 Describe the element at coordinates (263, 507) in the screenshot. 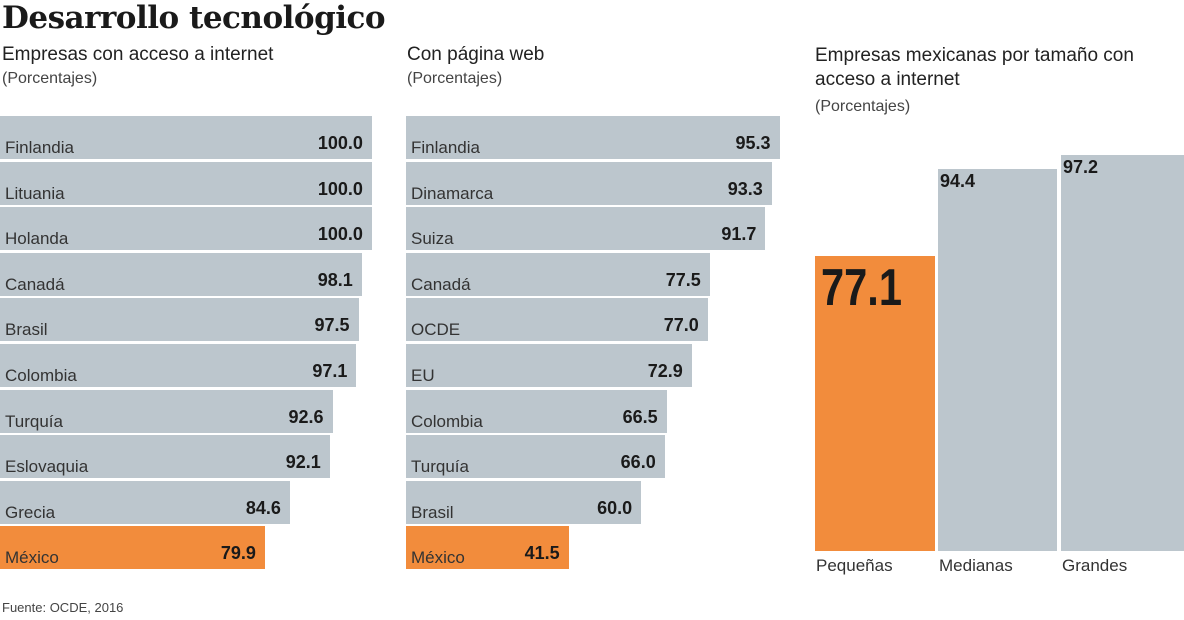

I see `value-label: 84.6` at that location.